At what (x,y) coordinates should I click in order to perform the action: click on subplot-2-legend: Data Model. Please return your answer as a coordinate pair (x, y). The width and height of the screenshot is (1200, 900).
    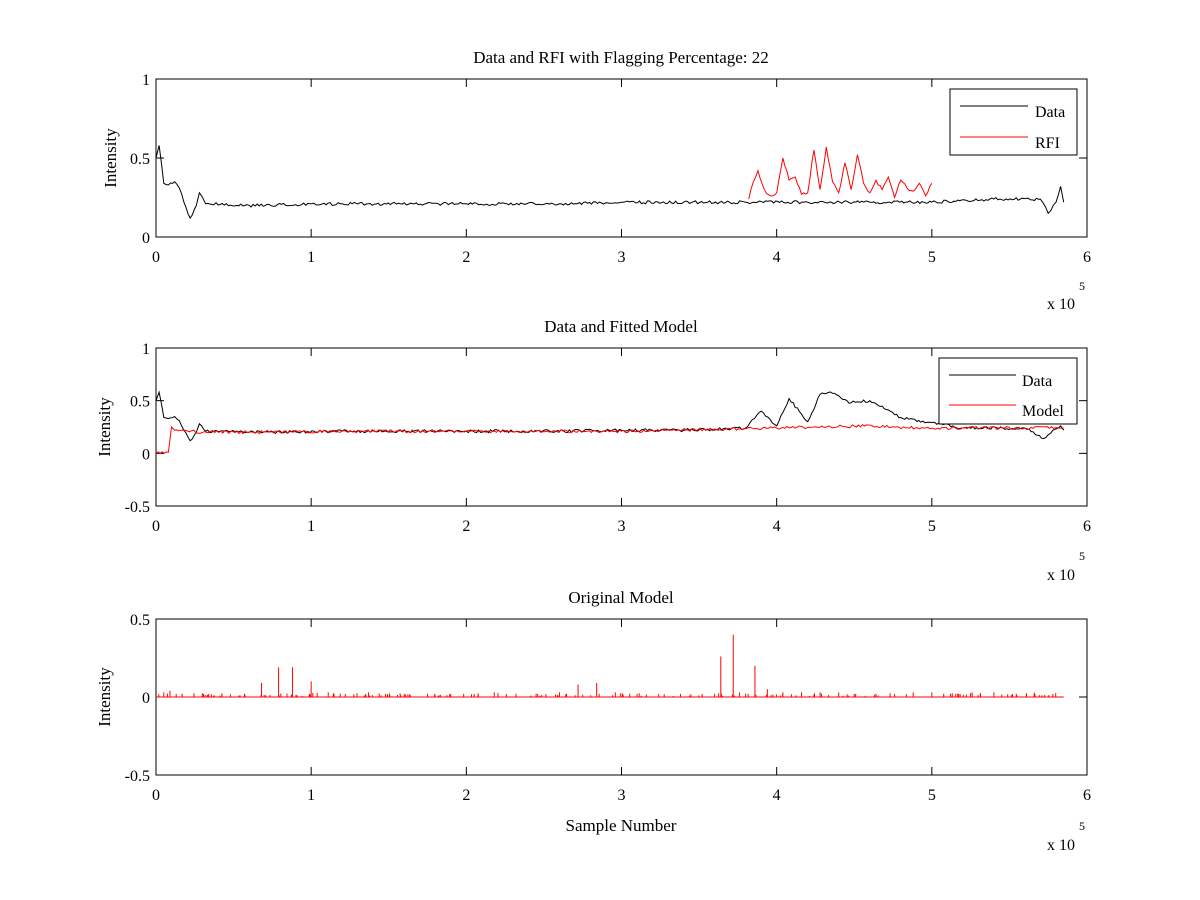
    Looking at the image, I should click on (1008, 391).